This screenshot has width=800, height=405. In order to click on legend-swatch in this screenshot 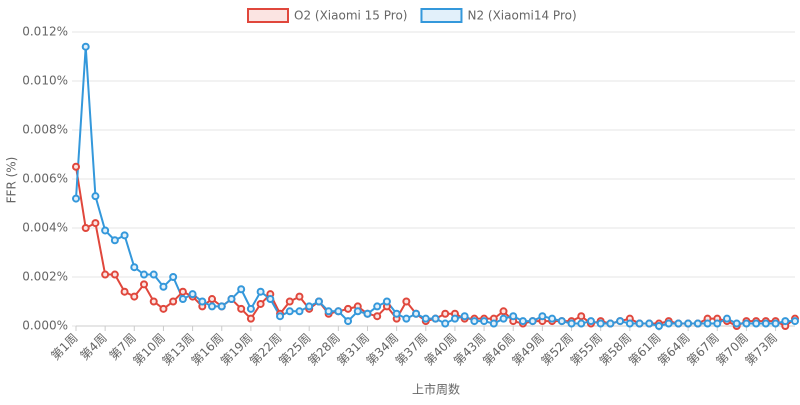, I will do `click(268, 15)`.